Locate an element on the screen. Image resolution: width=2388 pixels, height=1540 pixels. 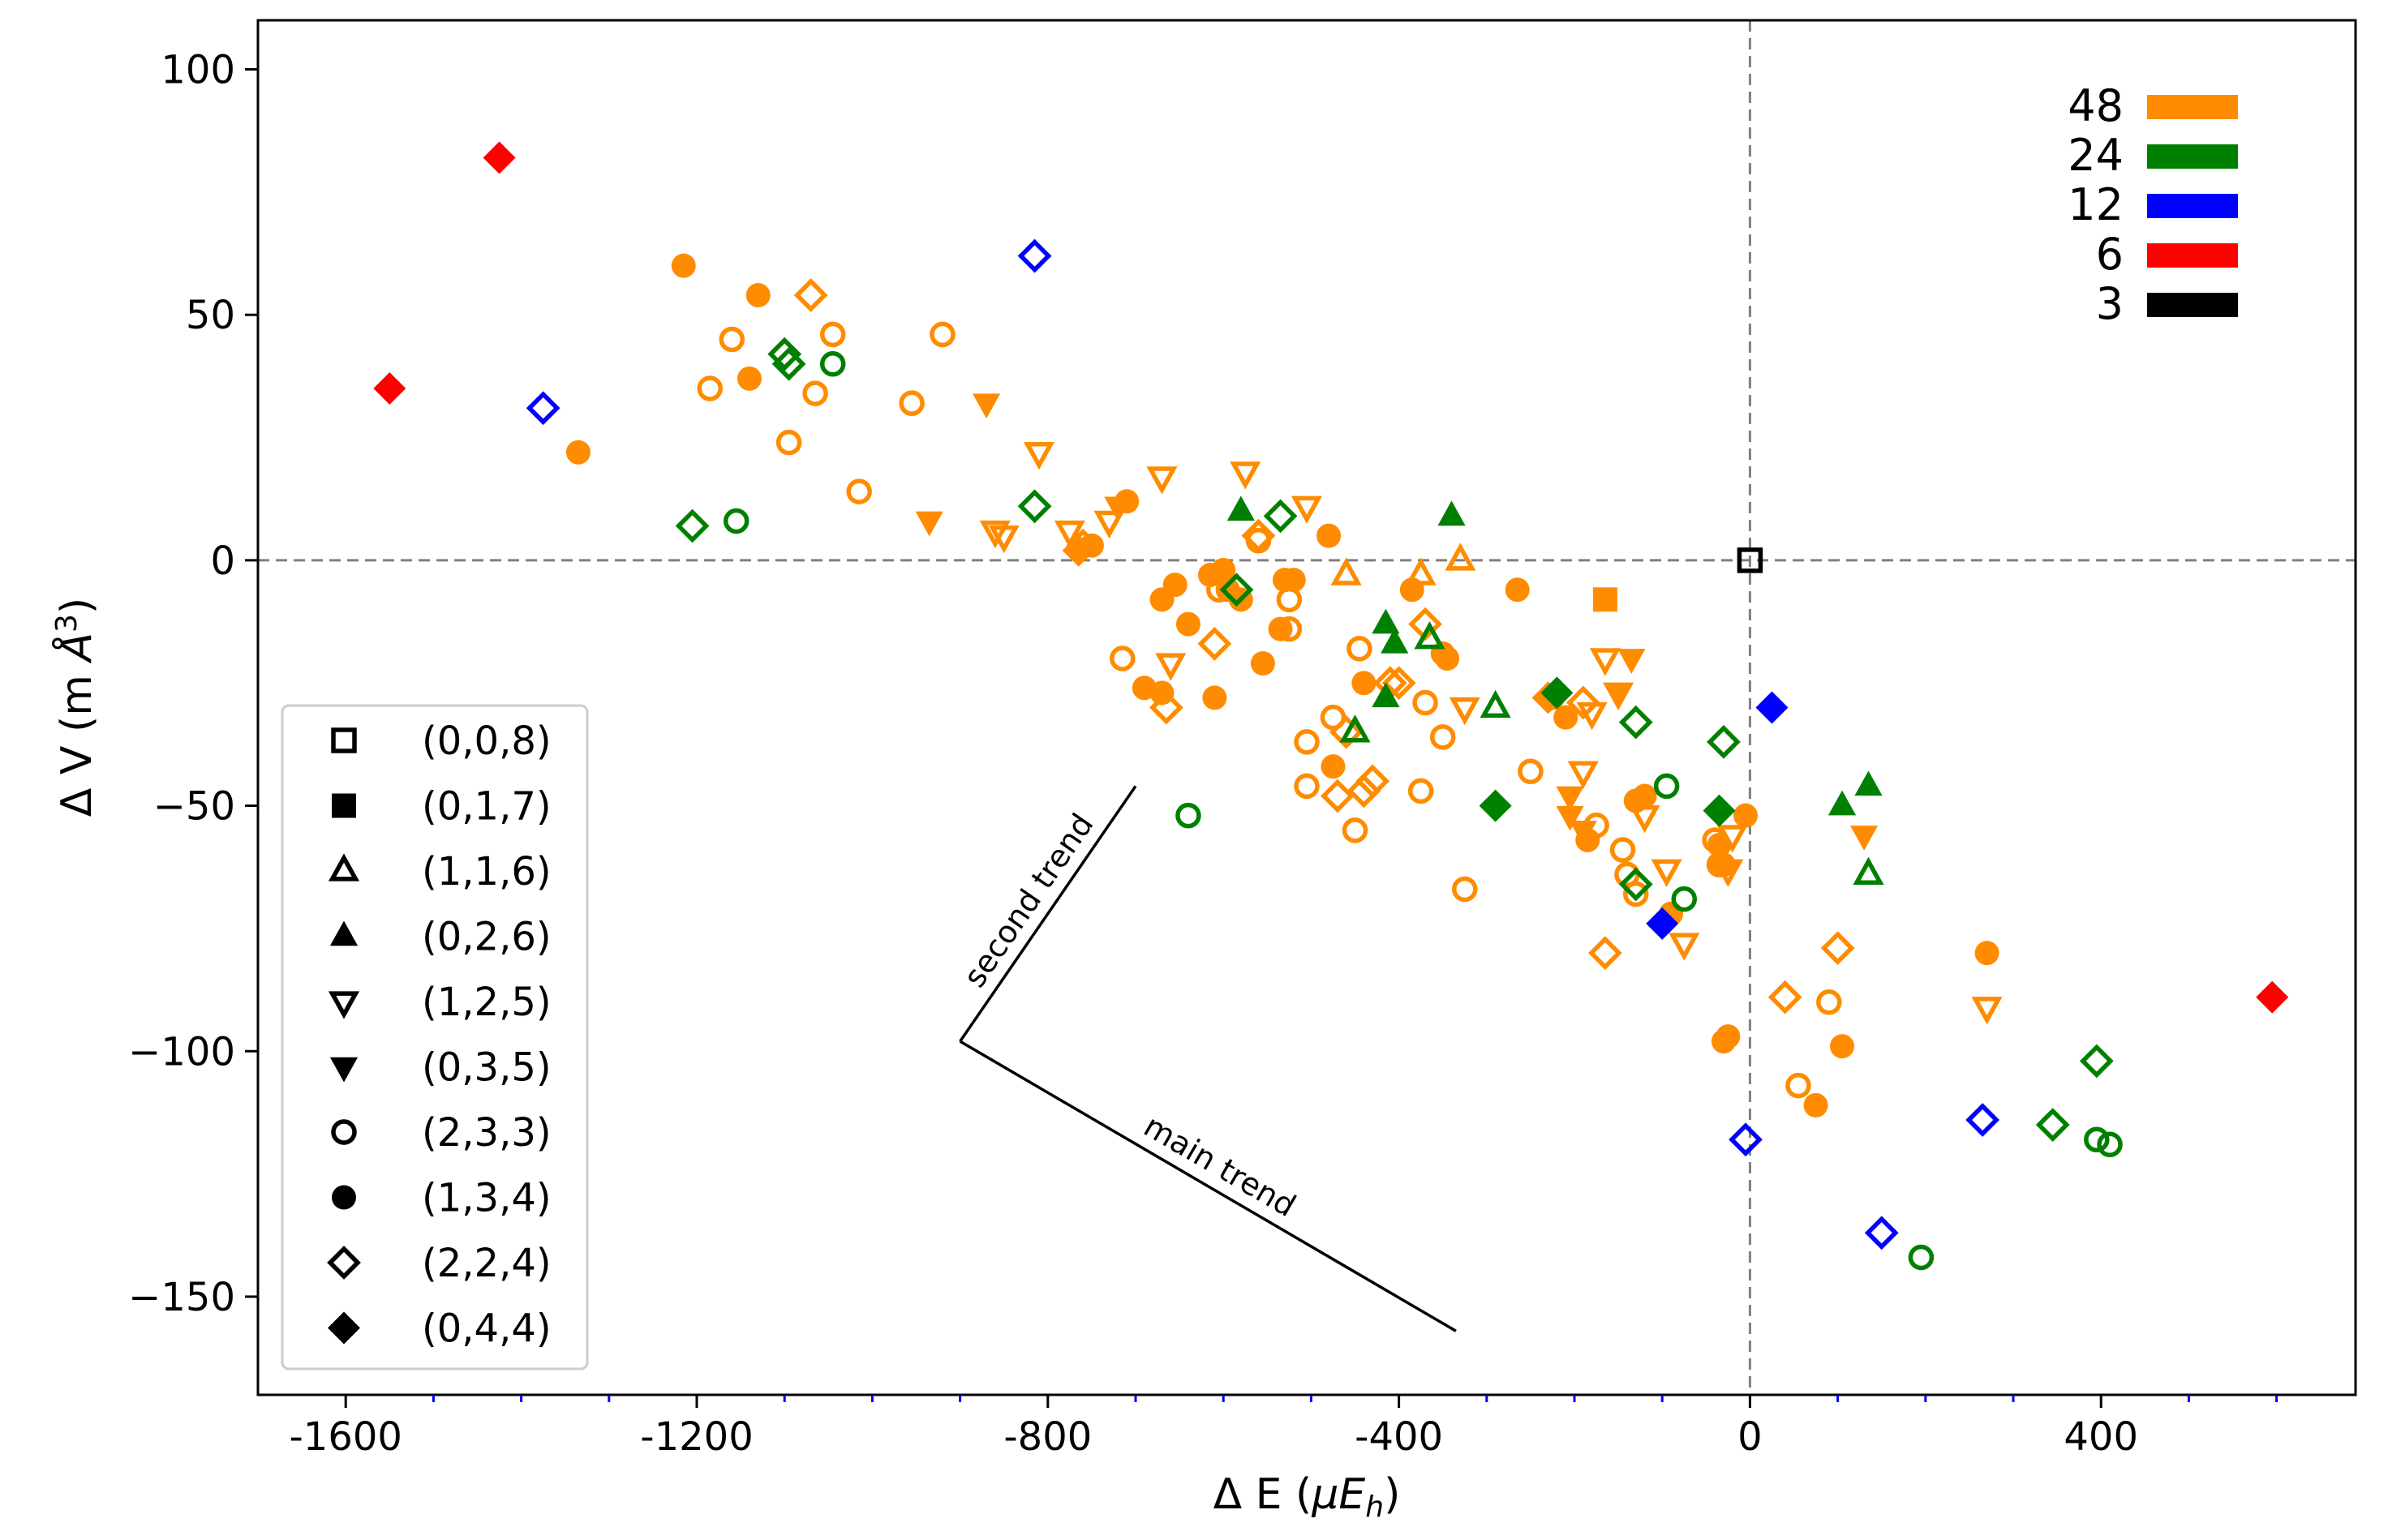
x-tick-label: -1200 is located at coordinates (696, 1437).